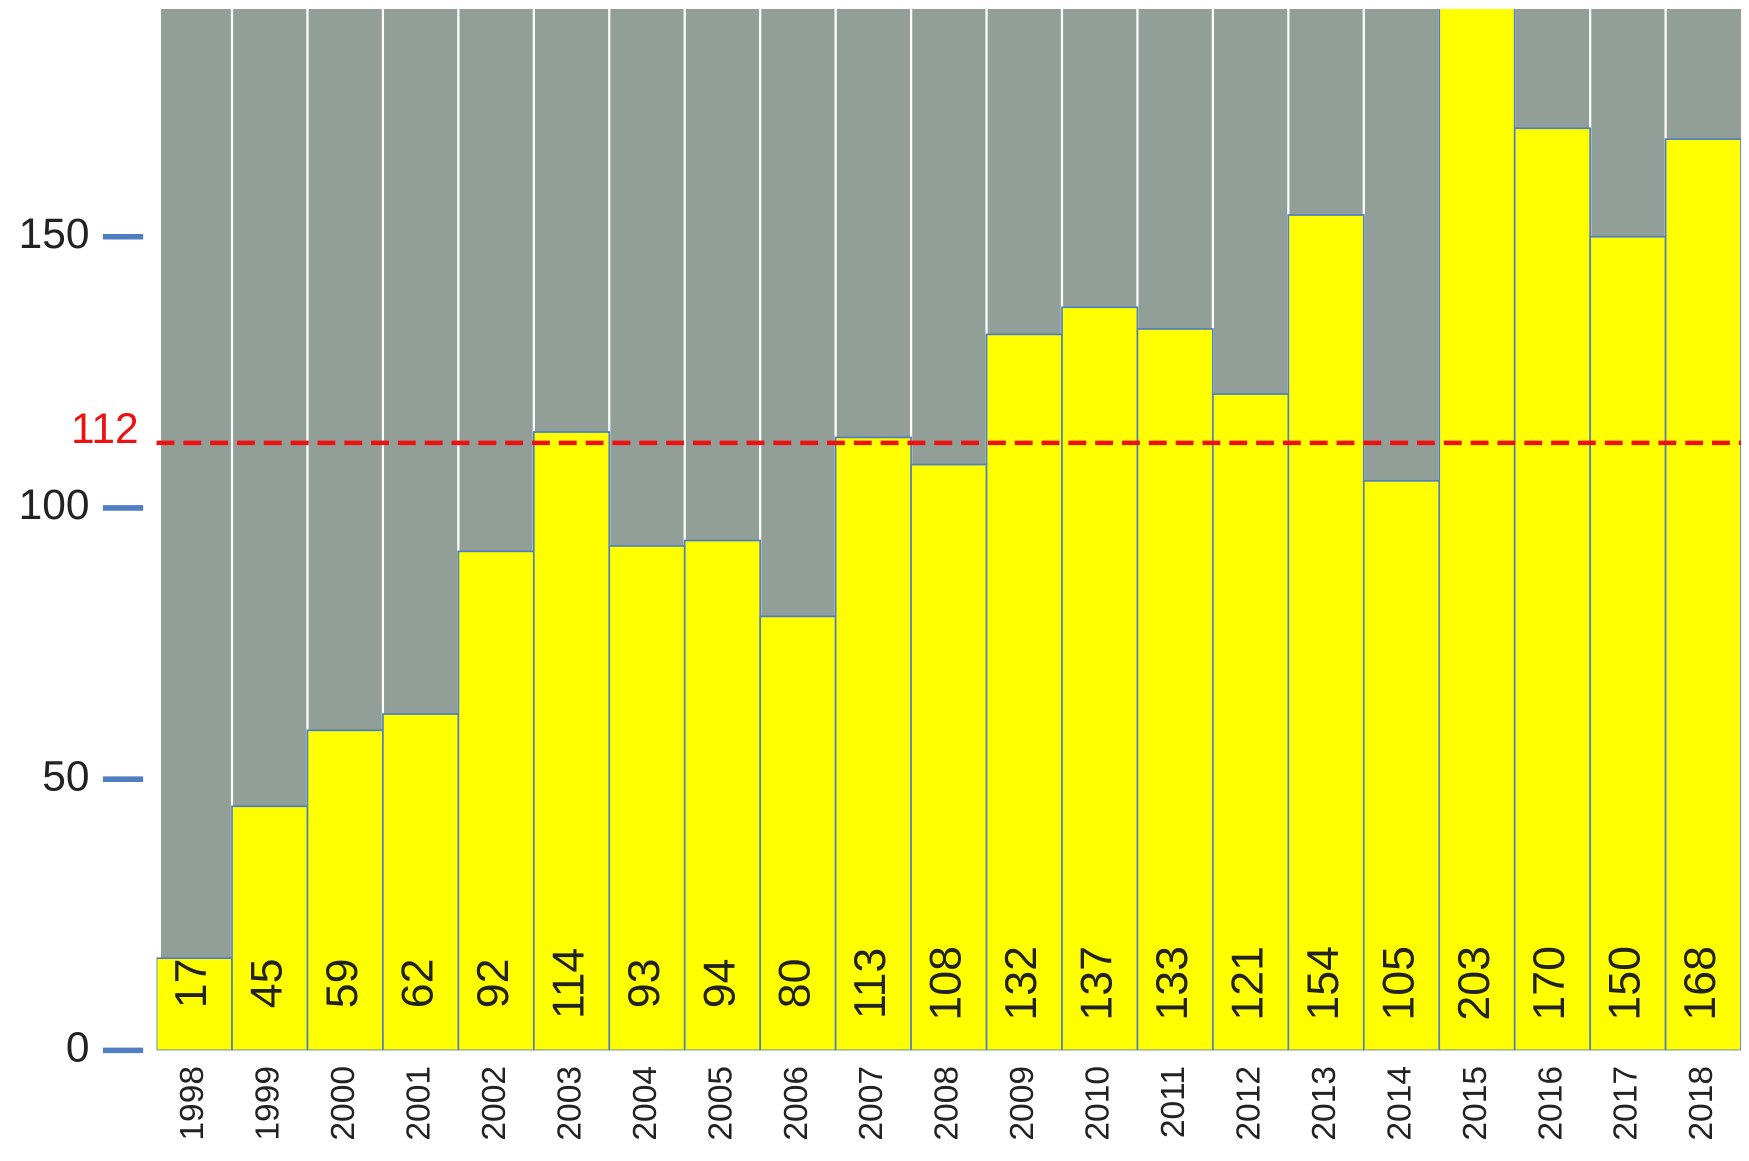 This screenshot has height=1161, width=1749. I want to click on x-tick-label: 2018, so click(1701, 1103).